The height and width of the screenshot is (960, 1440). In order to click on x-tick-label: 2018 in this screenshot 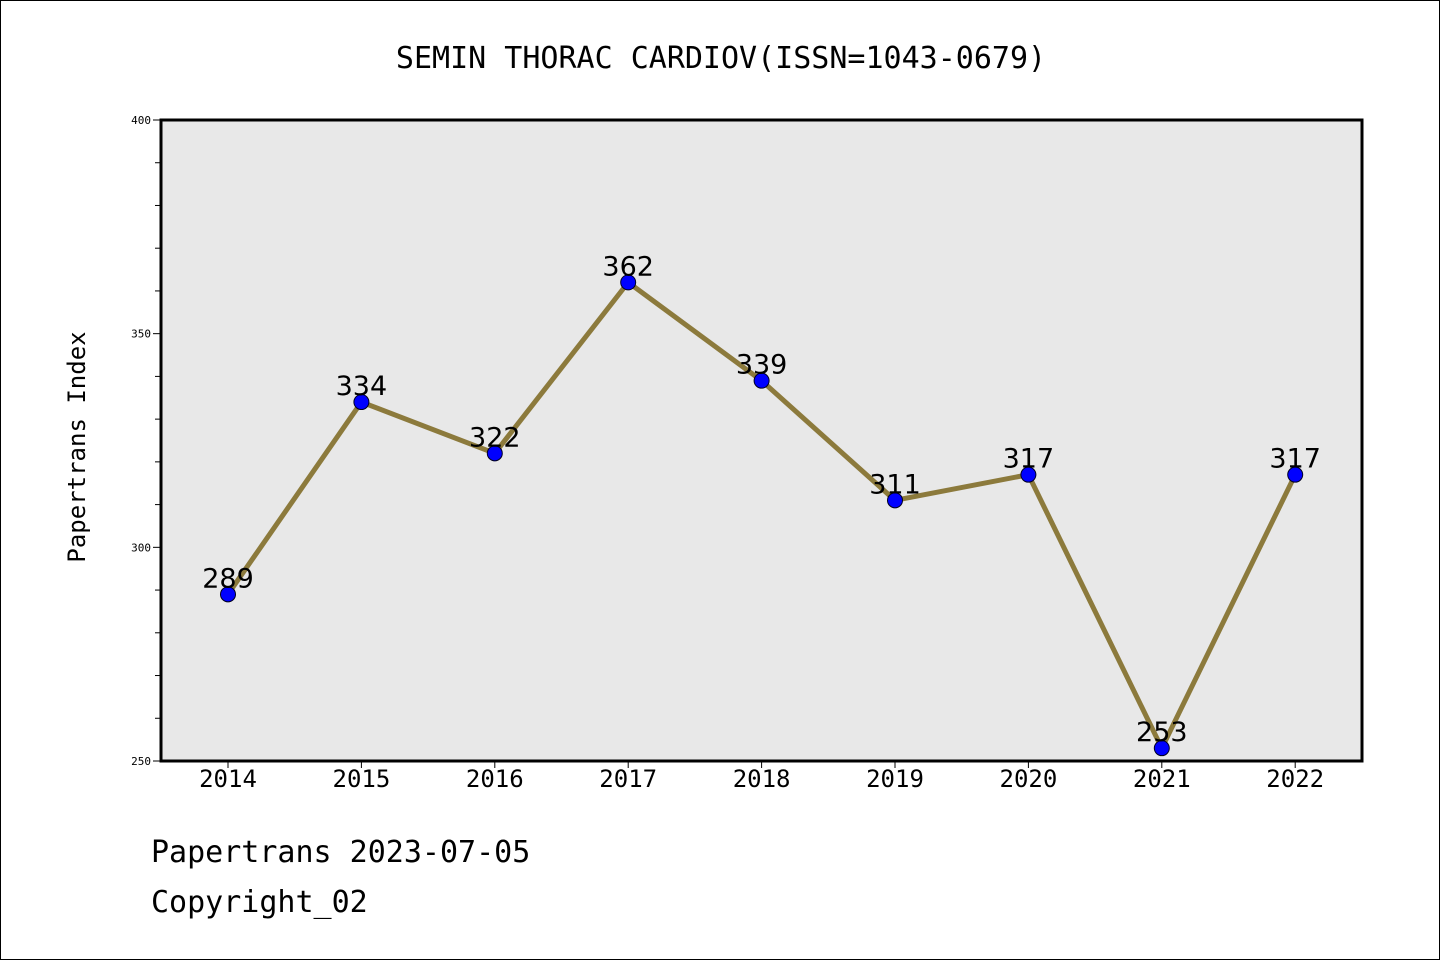, I will do `click(762, 779)`.